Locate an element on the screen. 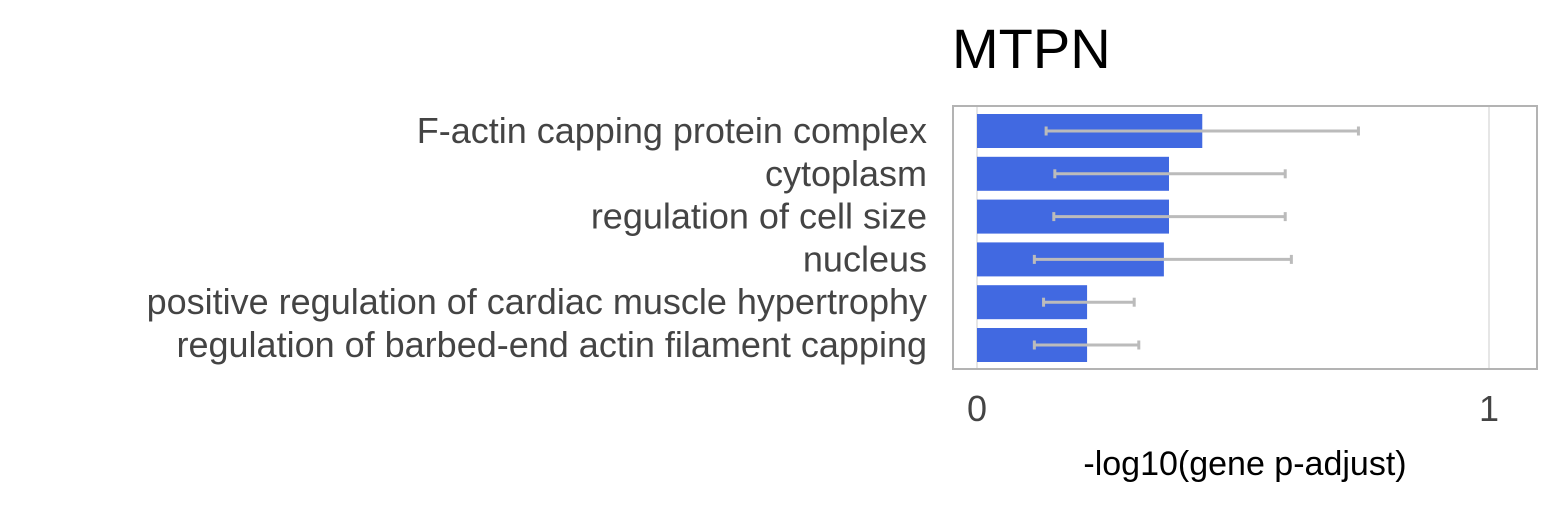 The height and width of the screenshot is (515, 1564). category-label: F-actin capping protein complex is located at coordinates (672, 130).